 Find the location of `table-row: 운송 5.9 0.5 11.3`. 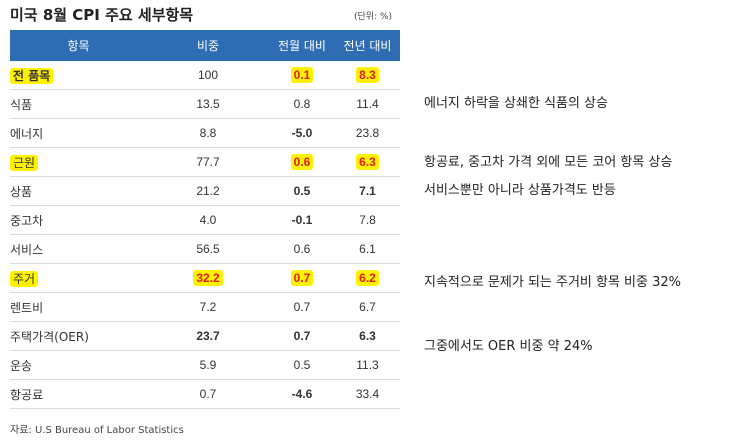

table-row: 운송 5.9 0.5 11.3 is located at coordinates (205, 365).